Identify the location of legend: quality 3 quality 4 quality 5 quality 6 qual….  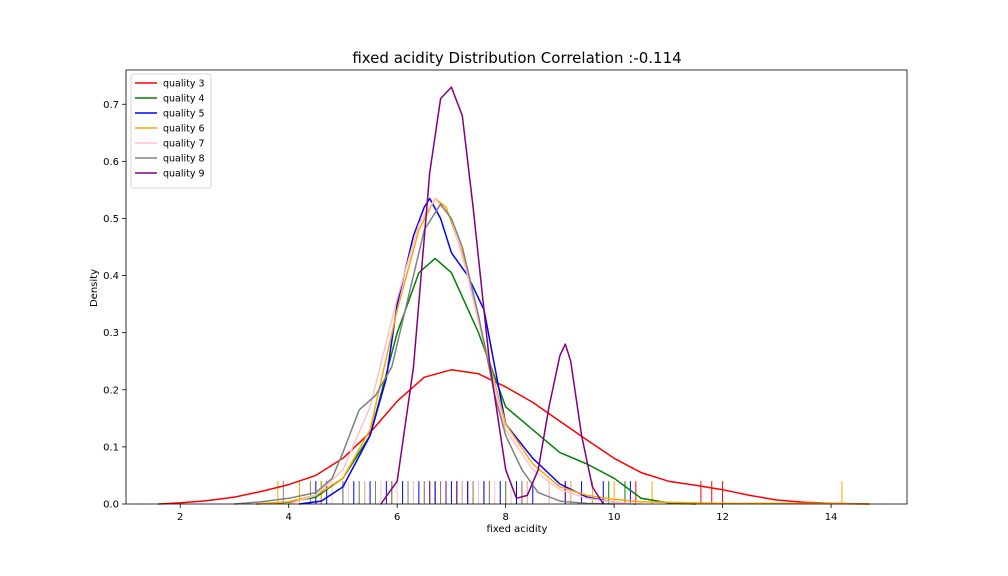
(171, 131).